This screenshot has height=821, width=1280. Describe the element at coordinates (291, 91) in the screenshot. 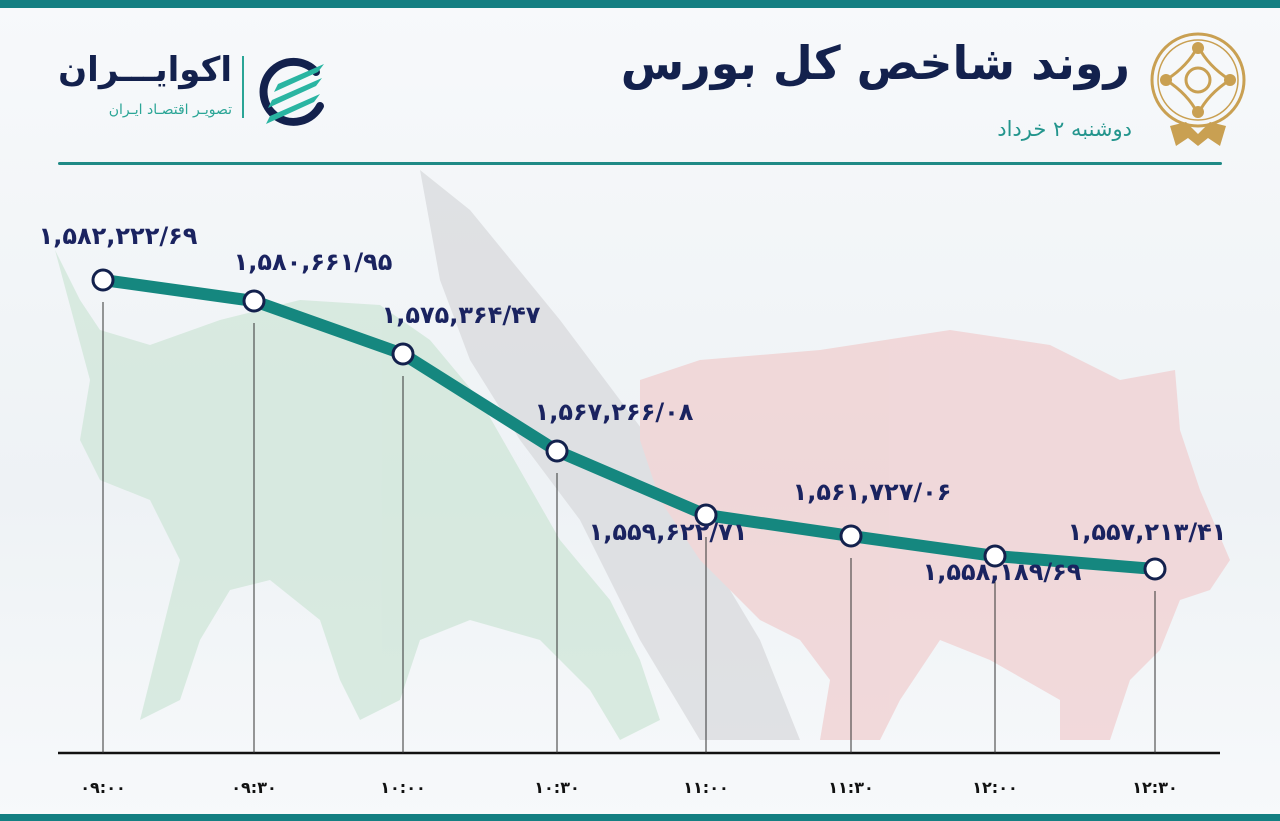

I see `ecoiran-logo-icon` at that location.